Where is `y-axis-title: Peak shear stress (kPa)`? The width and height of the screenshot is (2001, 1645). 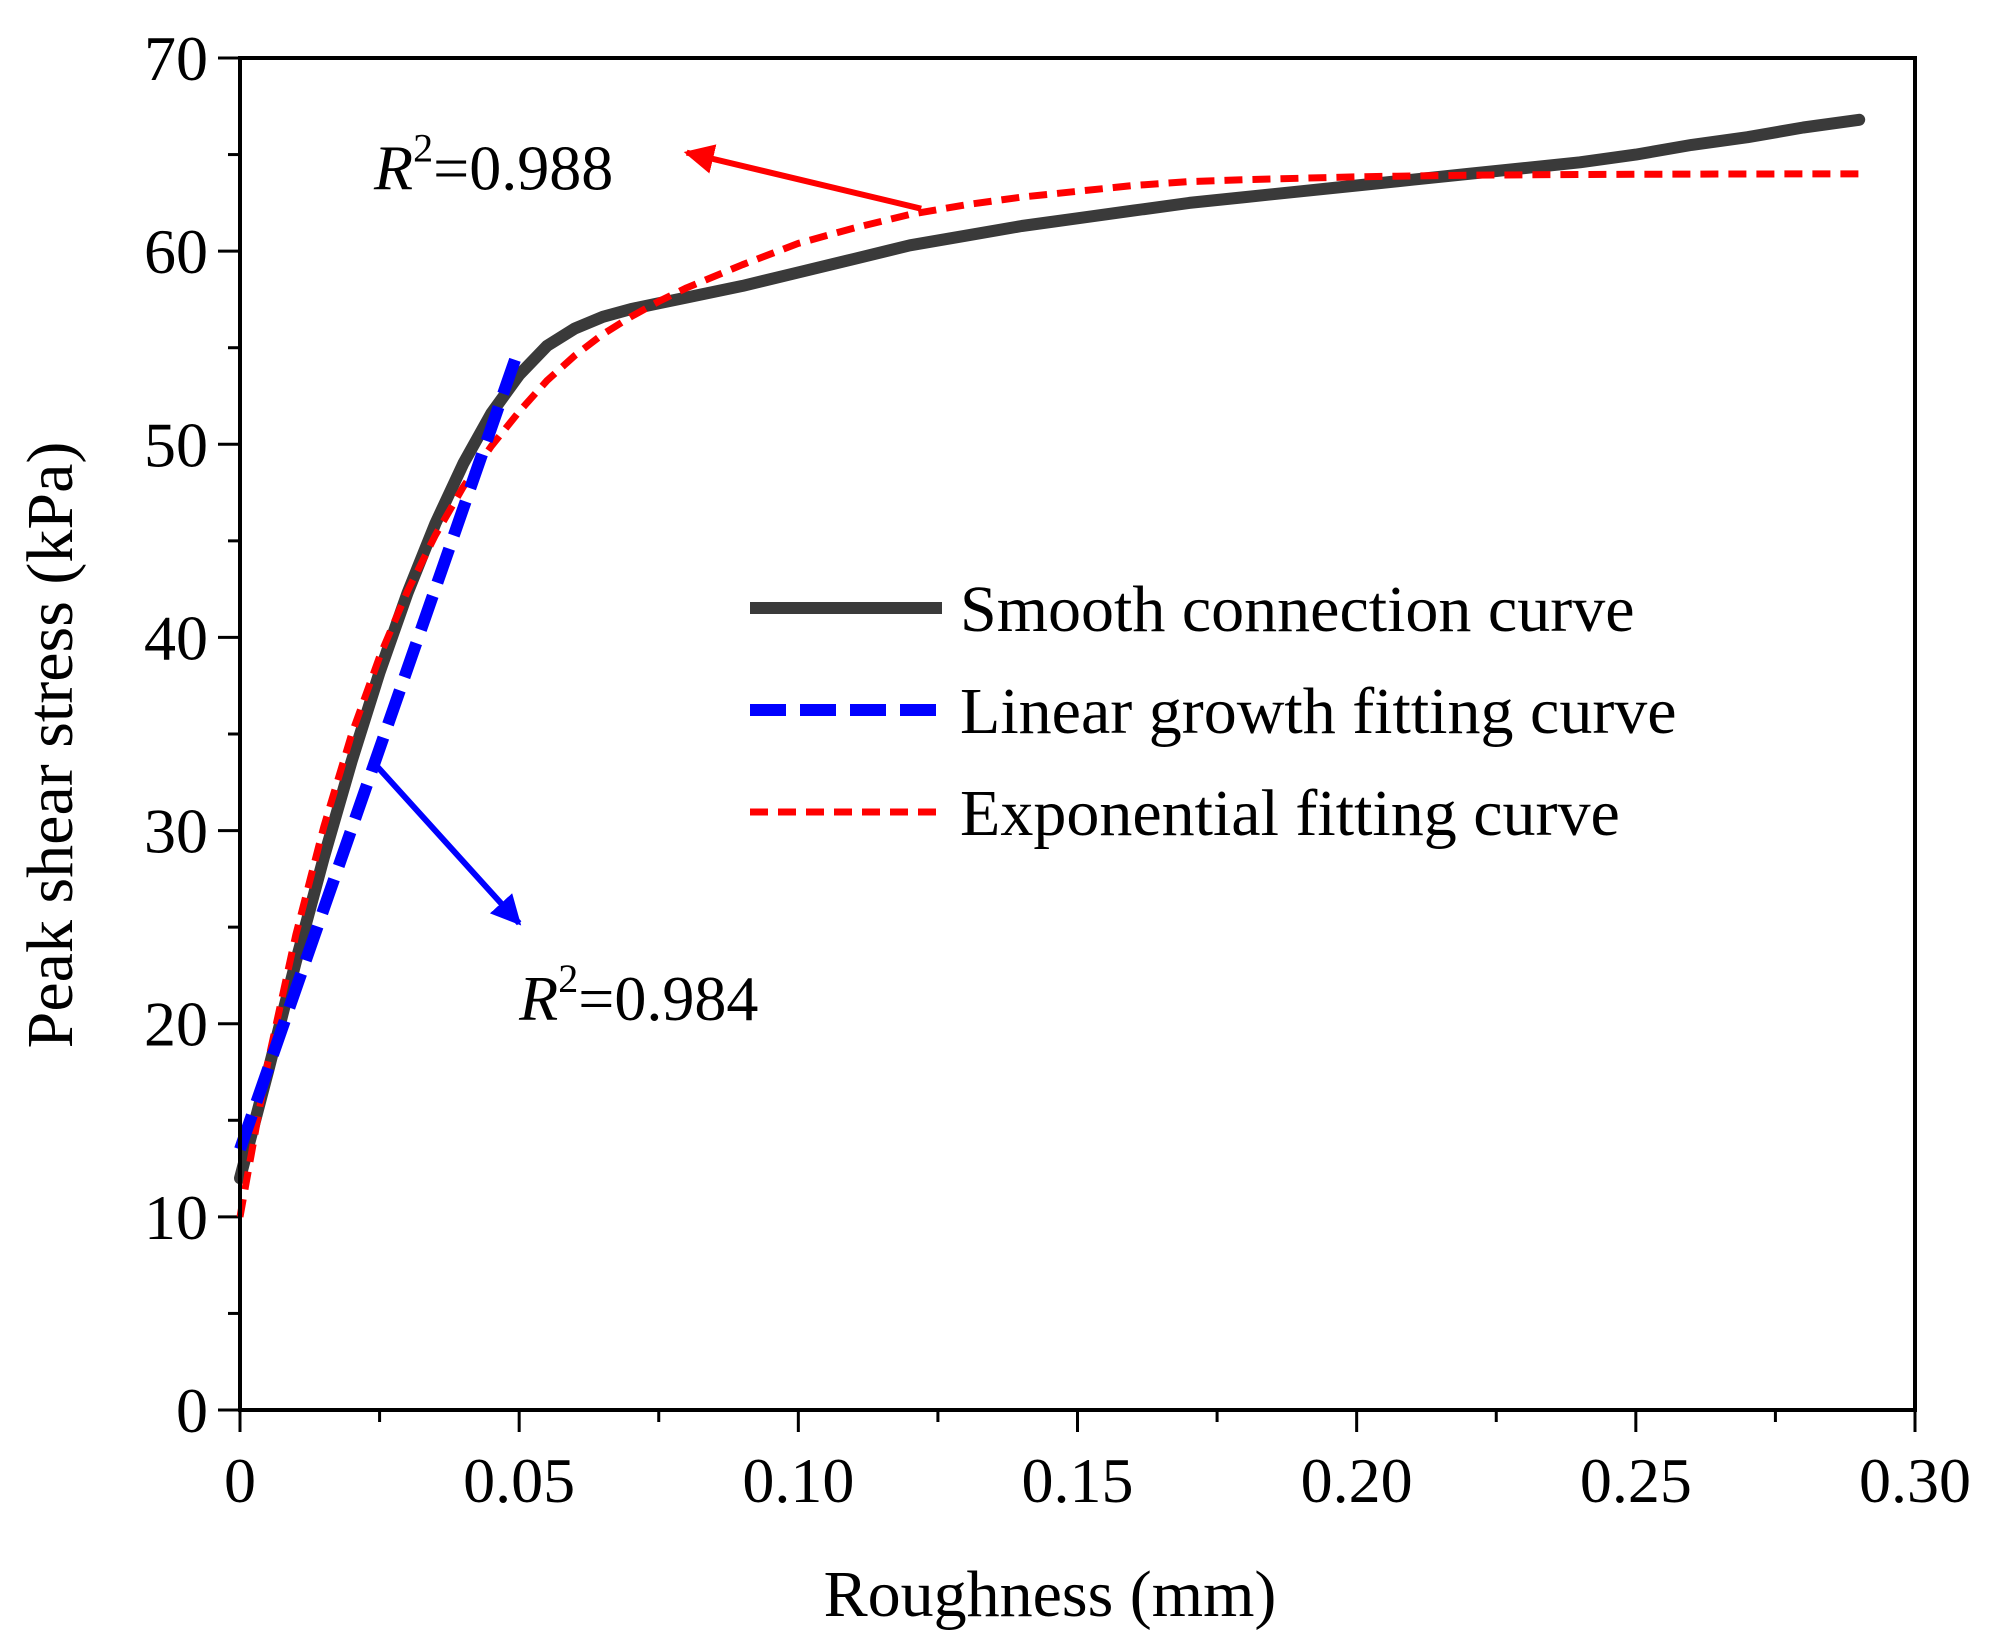
y-axis-title: Peak shear stress (kPa) is located at coordinates (50, 745).